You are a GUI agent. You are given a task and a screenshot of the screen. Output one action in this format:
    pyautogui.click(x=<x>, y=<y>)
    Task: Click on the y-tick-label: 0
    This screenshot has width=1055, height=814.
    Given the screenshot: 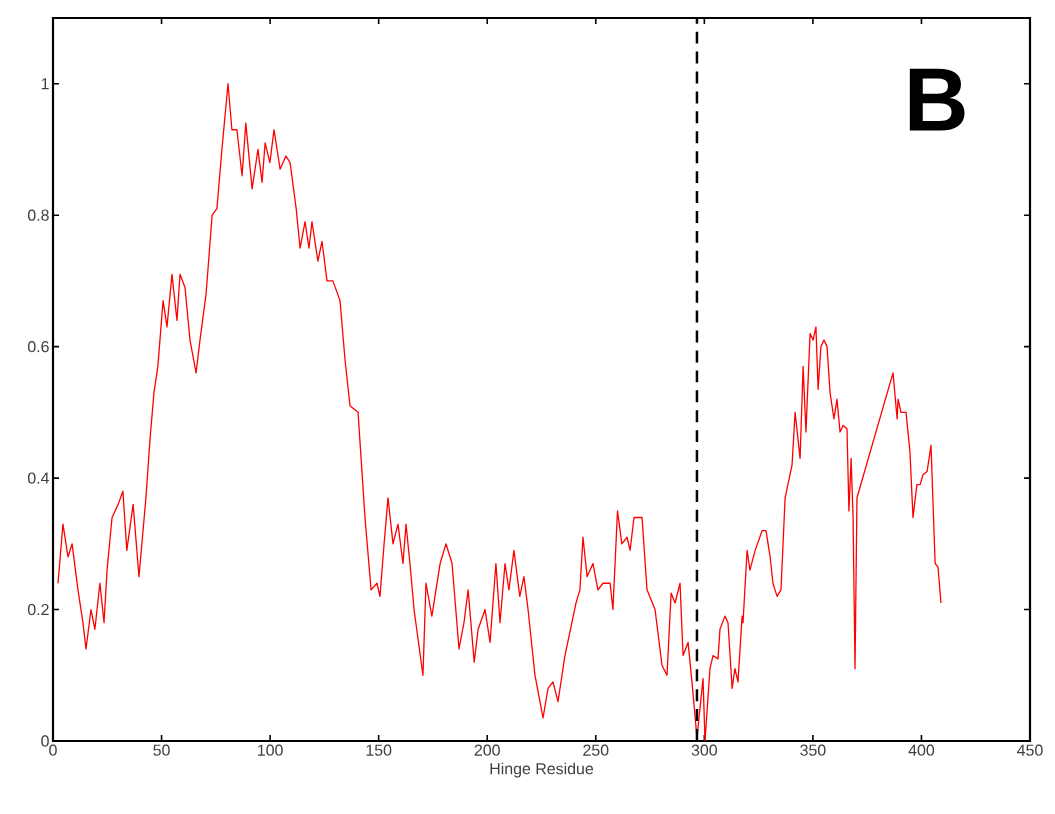 What is the action you would take?
    pyautogui.click(x=45, y=741)
    